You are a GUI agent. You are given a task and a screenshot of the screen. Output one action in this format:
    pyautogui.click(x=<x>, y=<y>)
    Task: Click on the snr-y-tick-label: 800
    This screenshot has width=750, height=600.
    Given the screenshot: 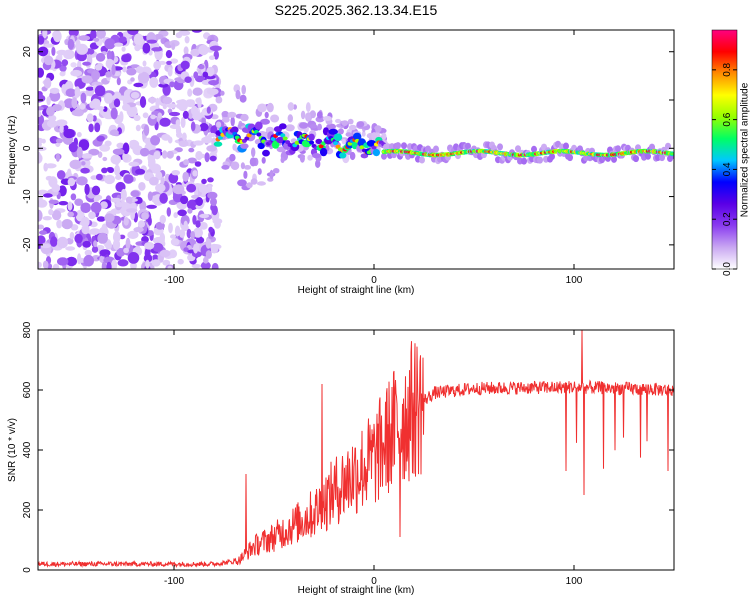 What is the action you would take?
    pyautogui.click(x=27, y=329)
    